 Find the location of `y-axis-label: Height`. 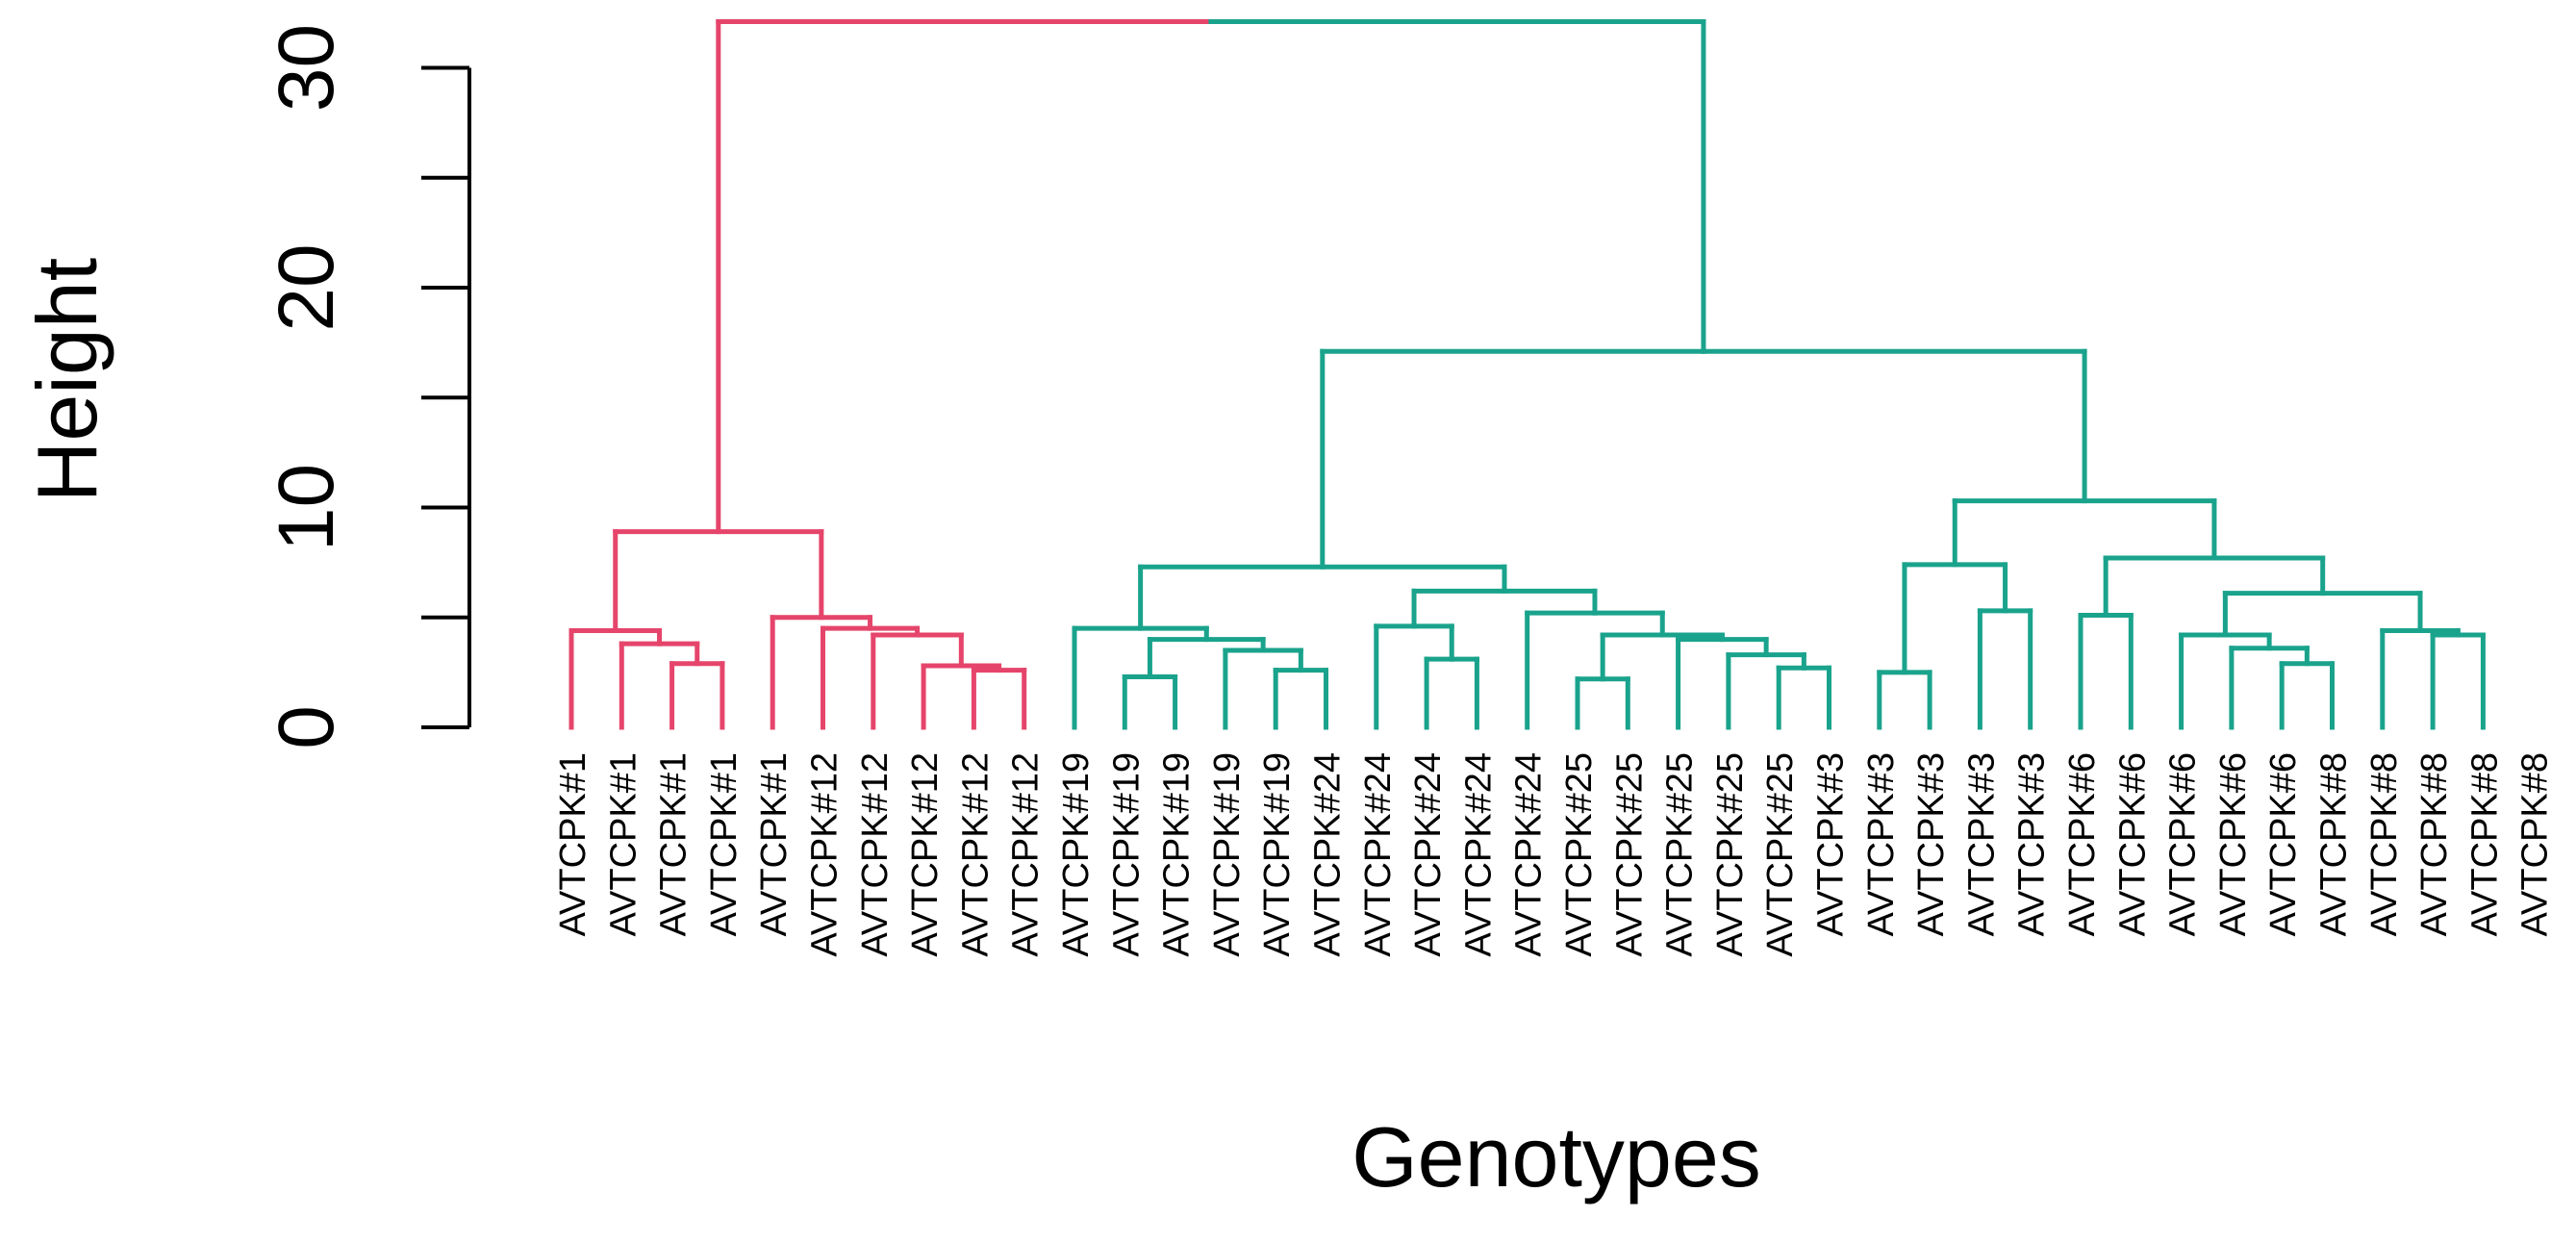

y-axis-label: Height is located at coordinates (66, 380).